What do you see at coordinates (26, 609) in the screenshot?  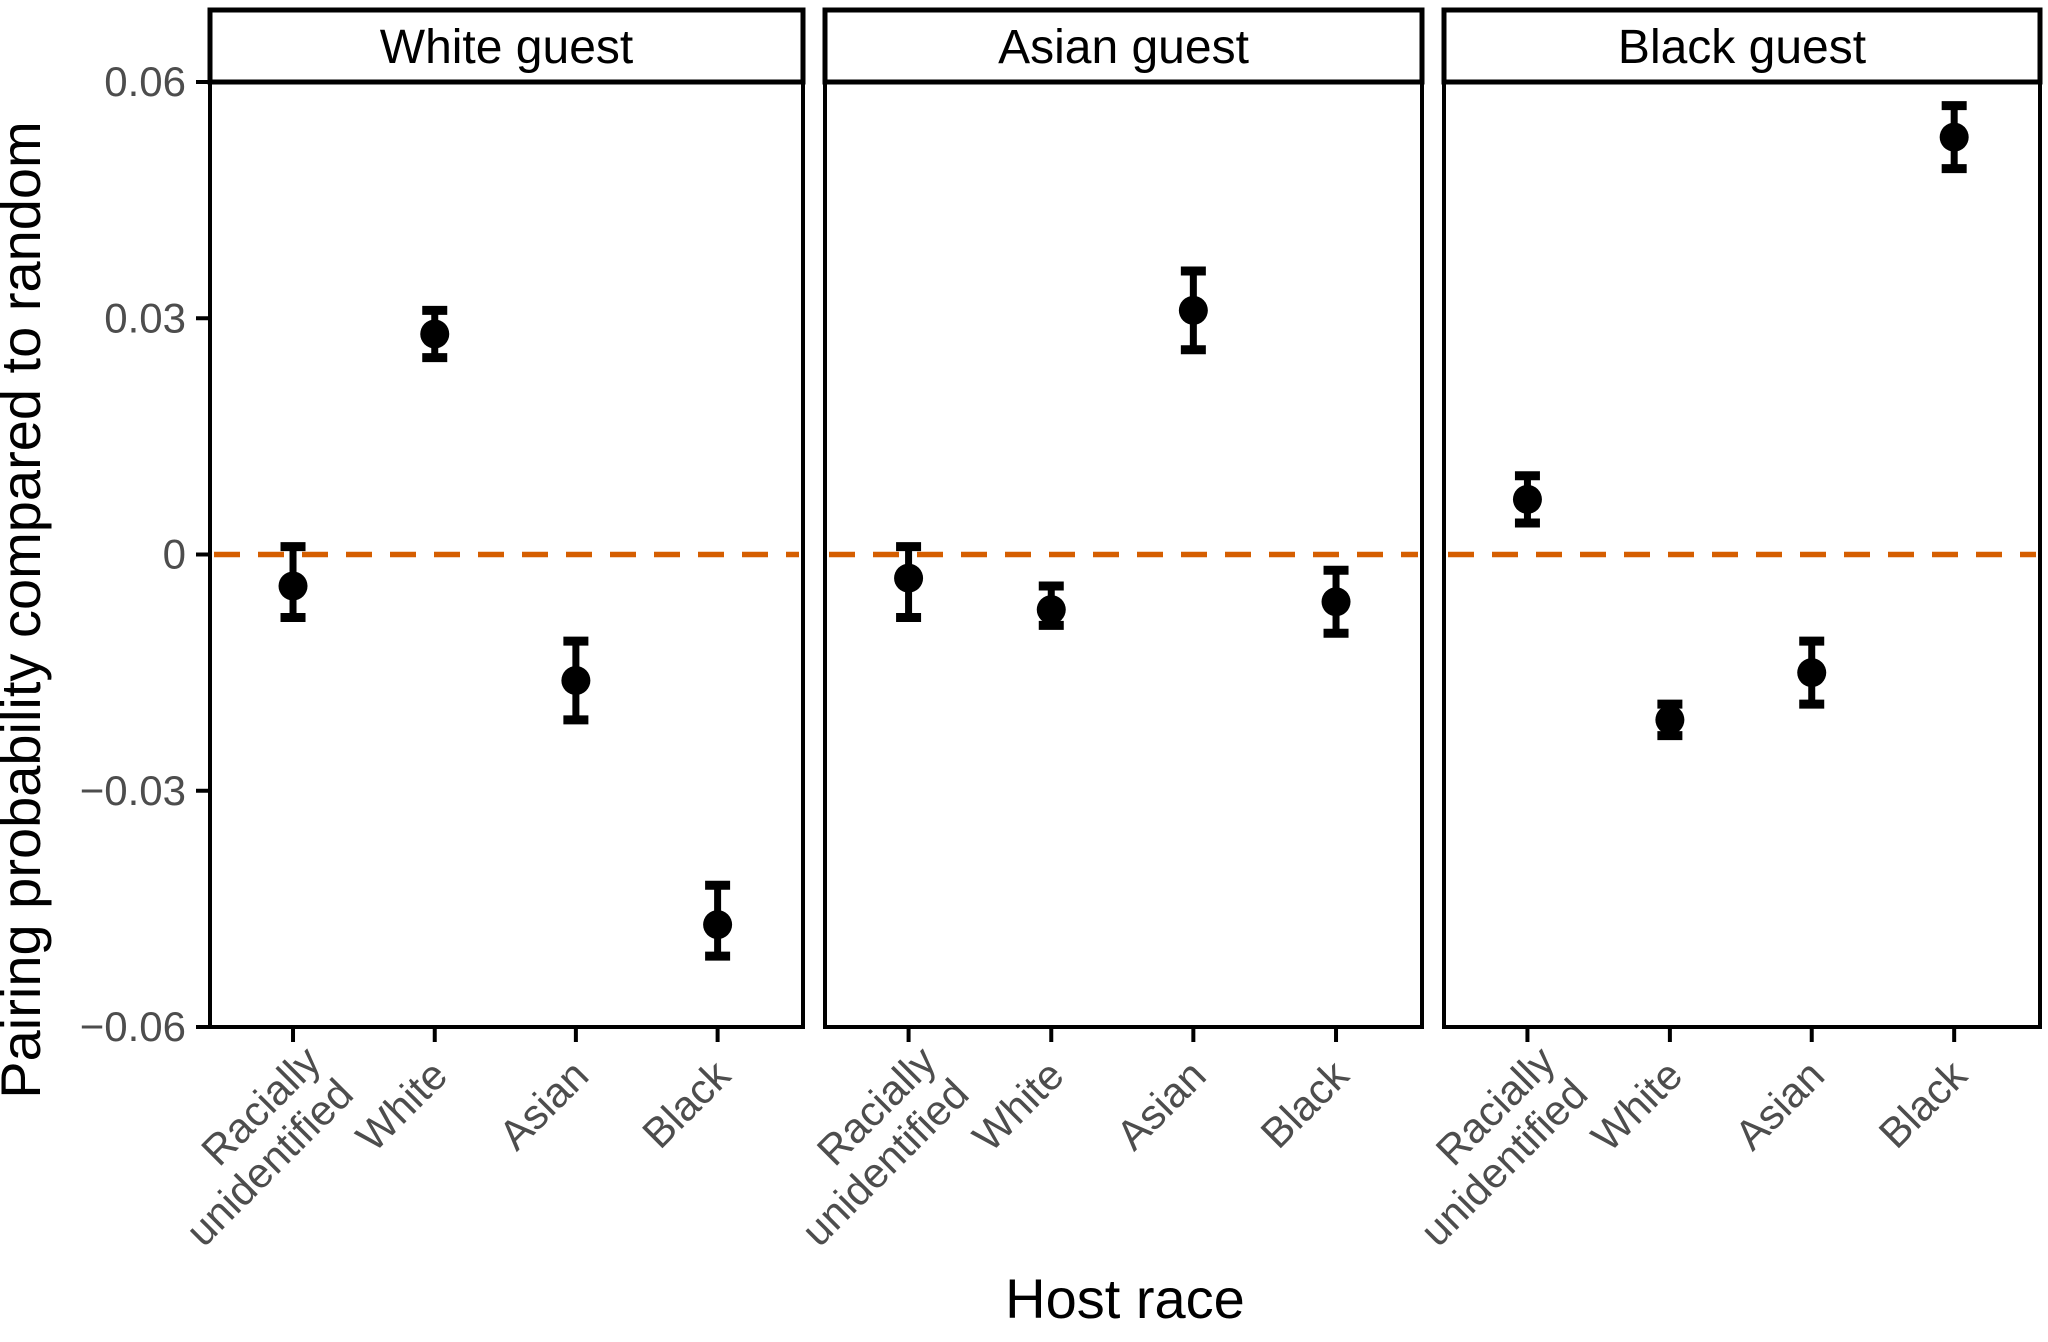 I see `y-axis-title: Pairing probability compared to random` at bounding box center [26, 609].